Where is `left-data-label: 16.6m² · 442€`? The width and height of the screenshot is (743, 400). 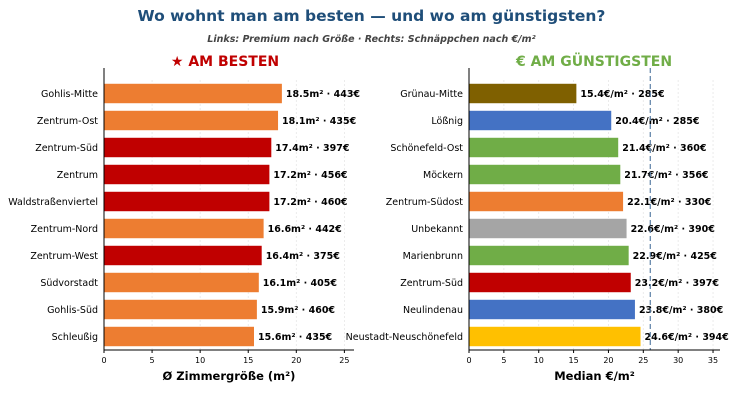
left-data-label: 16.6m² · 442€ is located at coordinates (305, 229).